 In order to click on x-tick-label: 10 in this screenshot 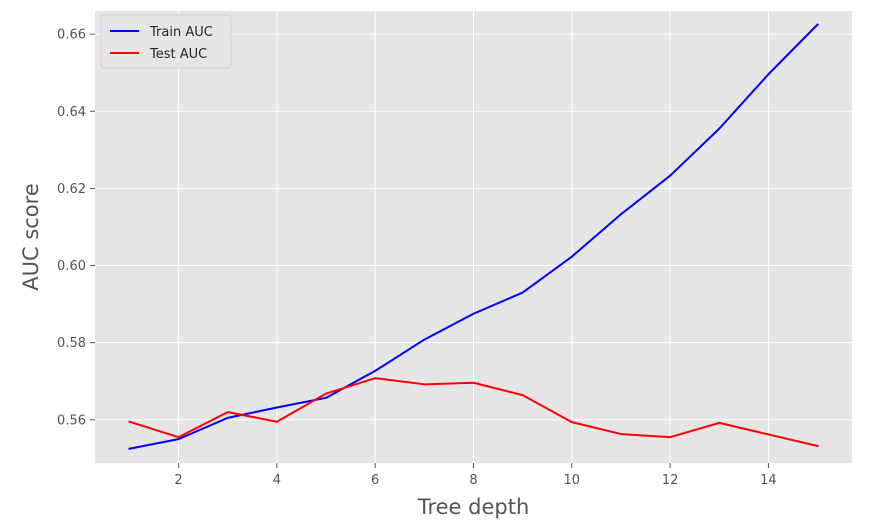, I will do `click(572, 480)`.